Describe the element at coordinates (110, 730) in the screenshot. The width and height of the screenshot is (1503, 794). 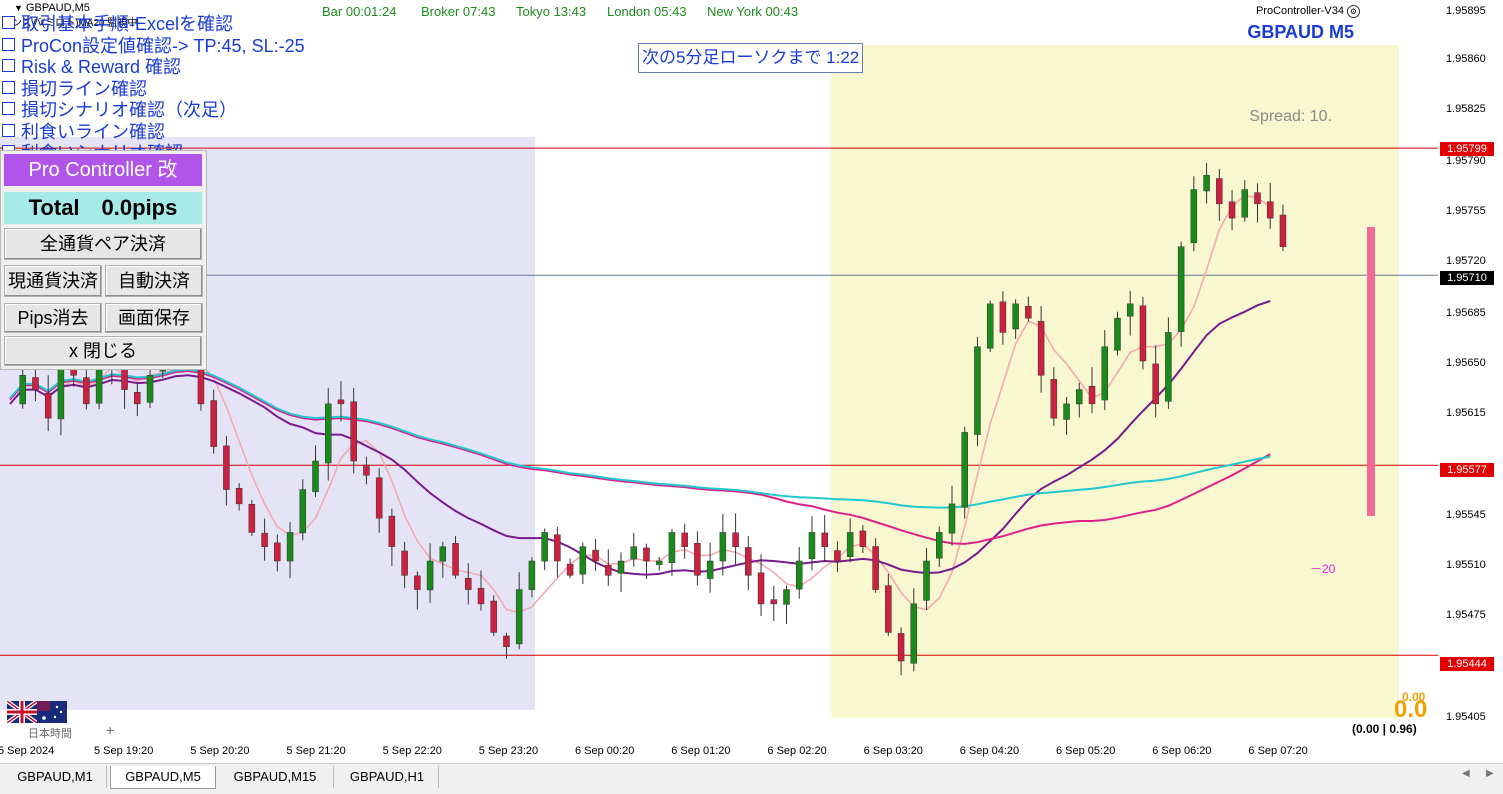
I see `add-button: +` at that location.